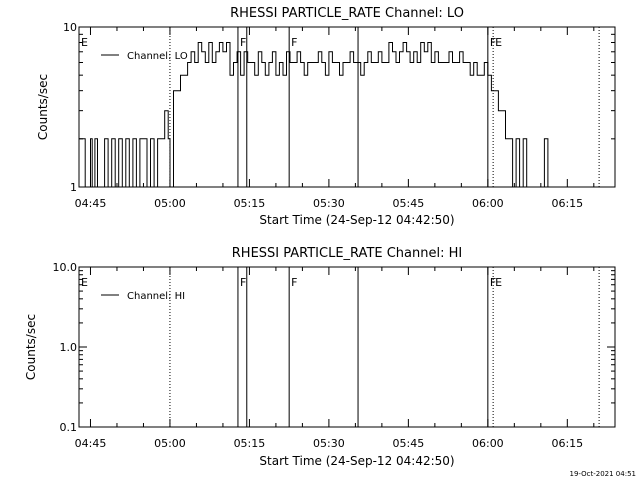  Describe the element at coordinates (347, 13) in the screenshot. I see `chart-title: RHESSI PARTICLE_RATE Channel: LO` at that location.